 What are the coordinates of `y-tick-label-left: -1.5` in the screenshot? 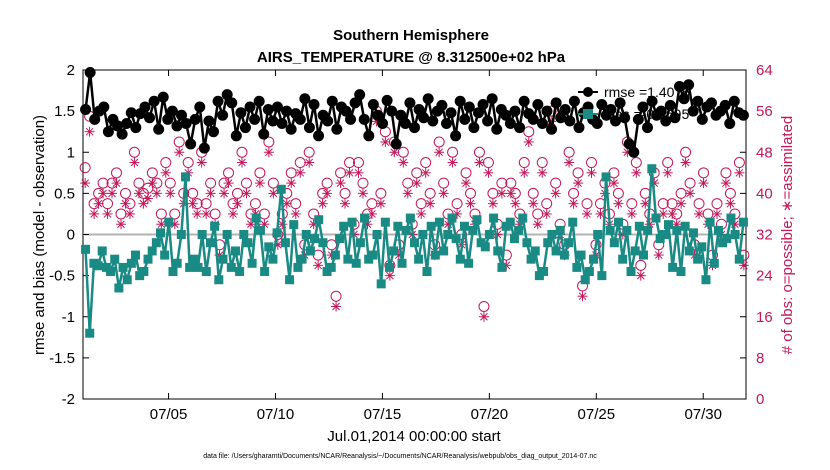 It's located at (62, 358).